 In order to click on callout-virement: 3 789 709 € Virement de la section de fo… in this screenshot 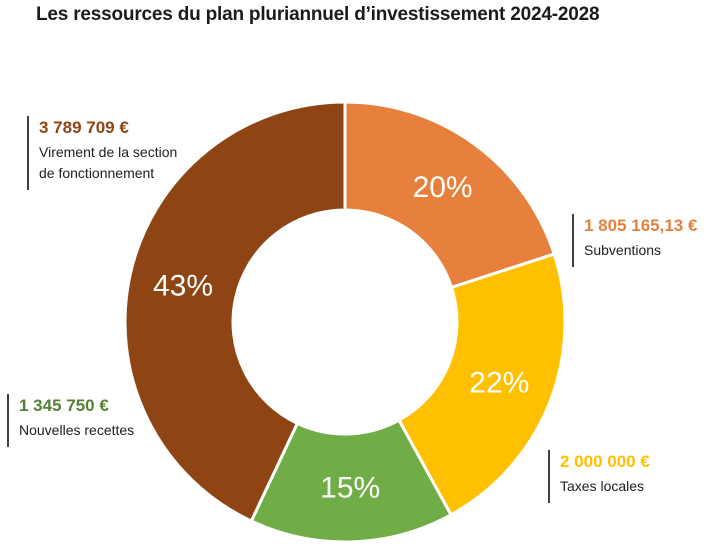, I will do `click(102, 153)`.